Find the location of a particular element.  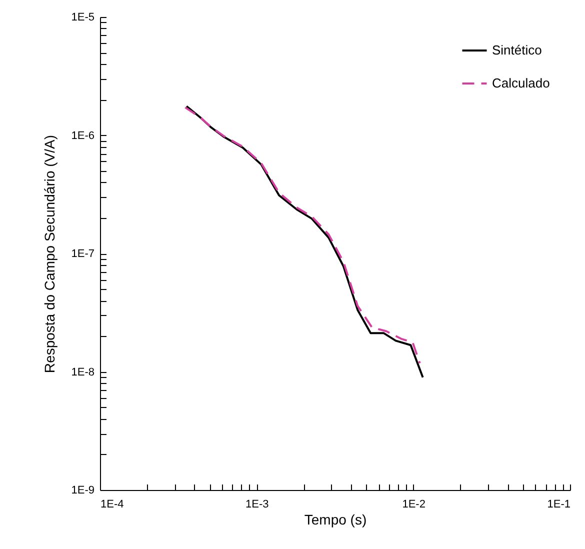

x-tick-label: 1E-4 is located at coordinates (112, 504).